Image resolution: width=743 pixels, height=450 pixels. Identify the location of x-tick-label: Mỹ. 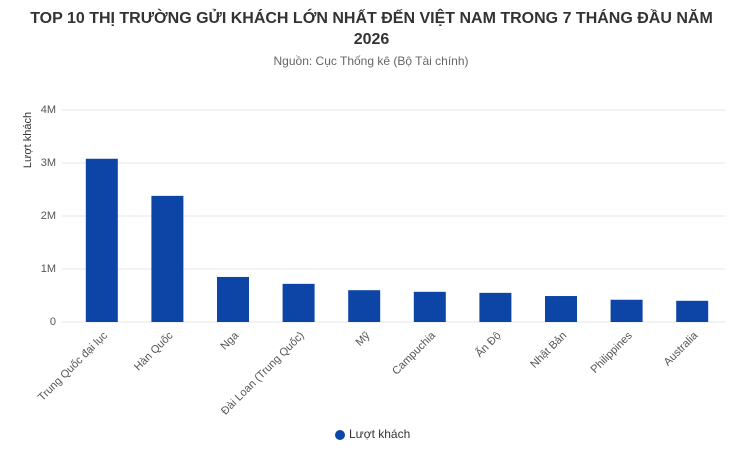
(363, 338).